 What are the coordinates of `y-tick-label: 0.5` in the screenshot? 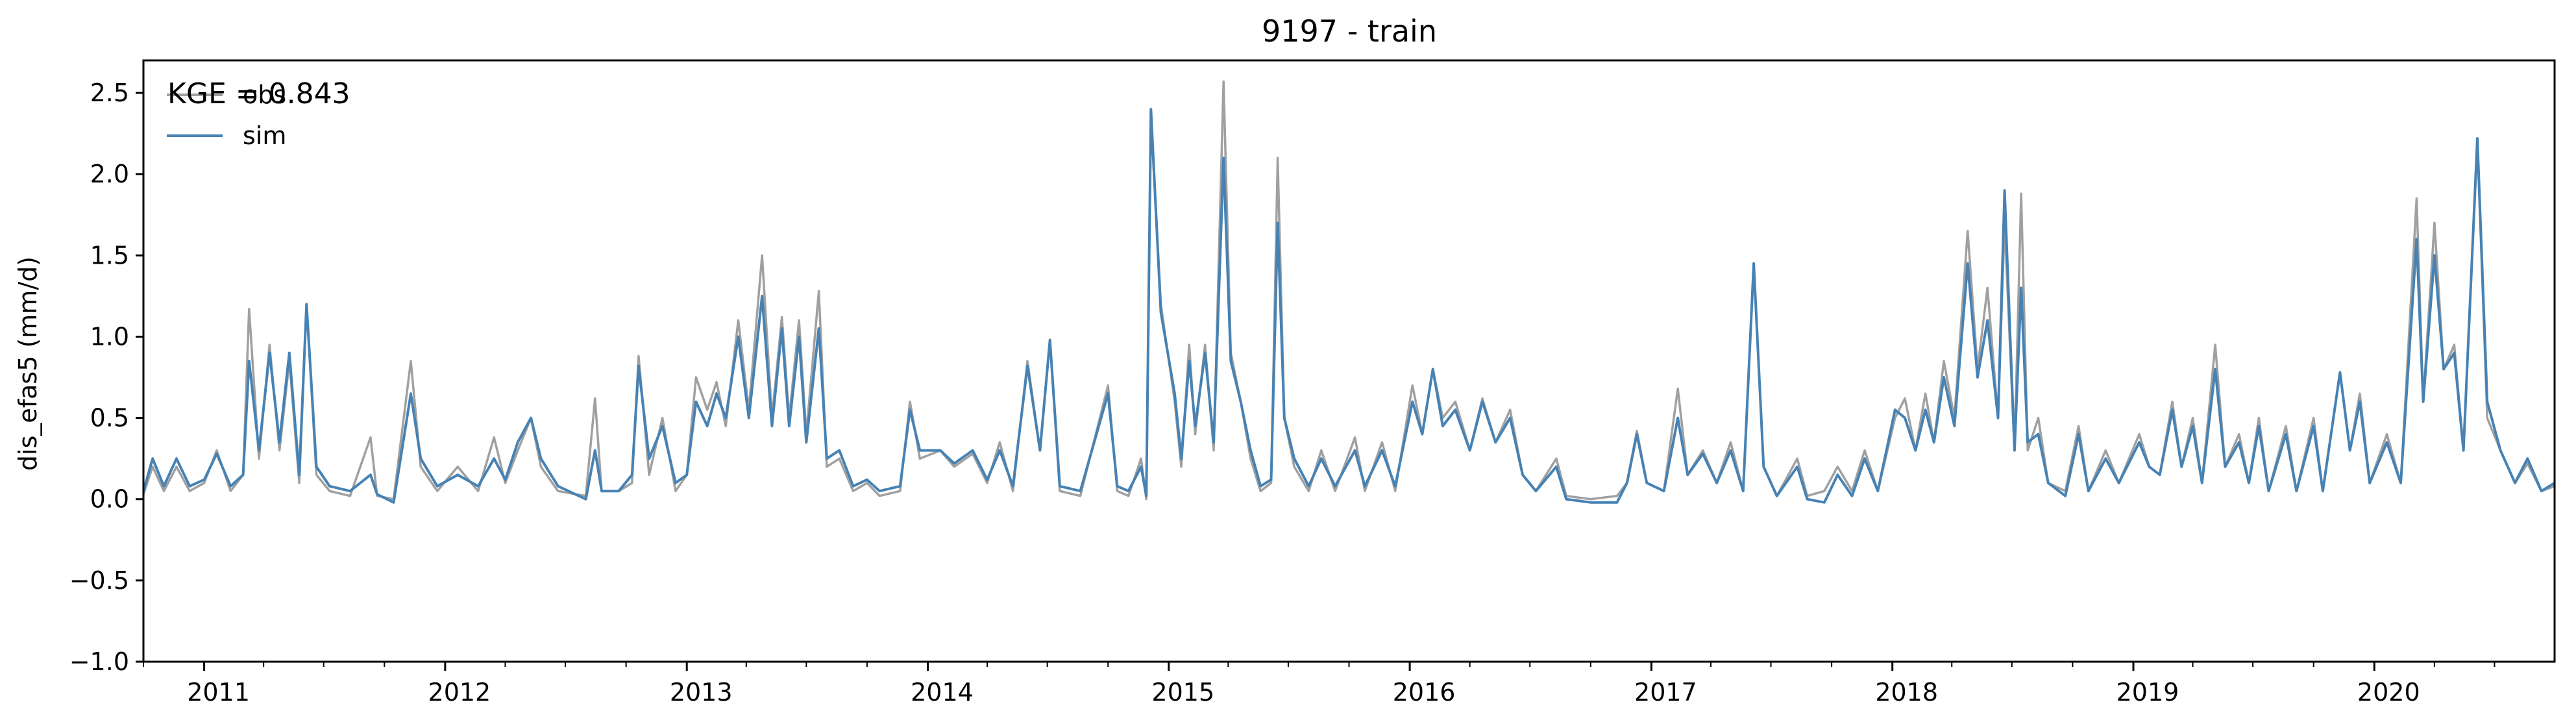 It's located at (109, 418).